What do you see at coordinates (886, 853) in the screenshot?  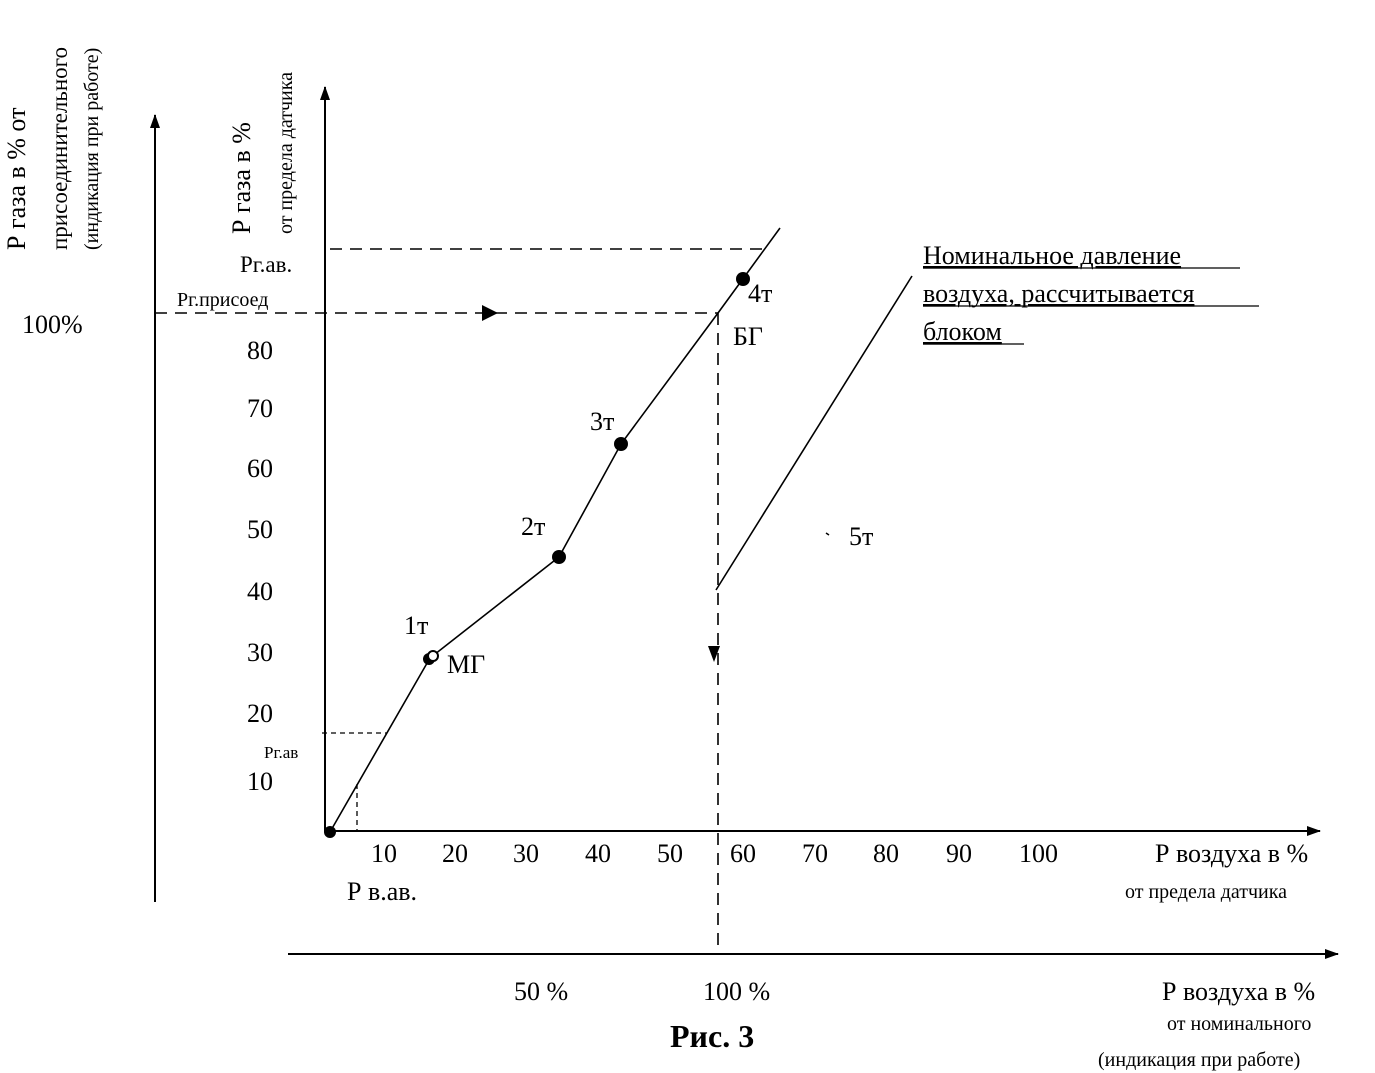 I see `x-tick-80: 80` at bounding box center [886, 853].